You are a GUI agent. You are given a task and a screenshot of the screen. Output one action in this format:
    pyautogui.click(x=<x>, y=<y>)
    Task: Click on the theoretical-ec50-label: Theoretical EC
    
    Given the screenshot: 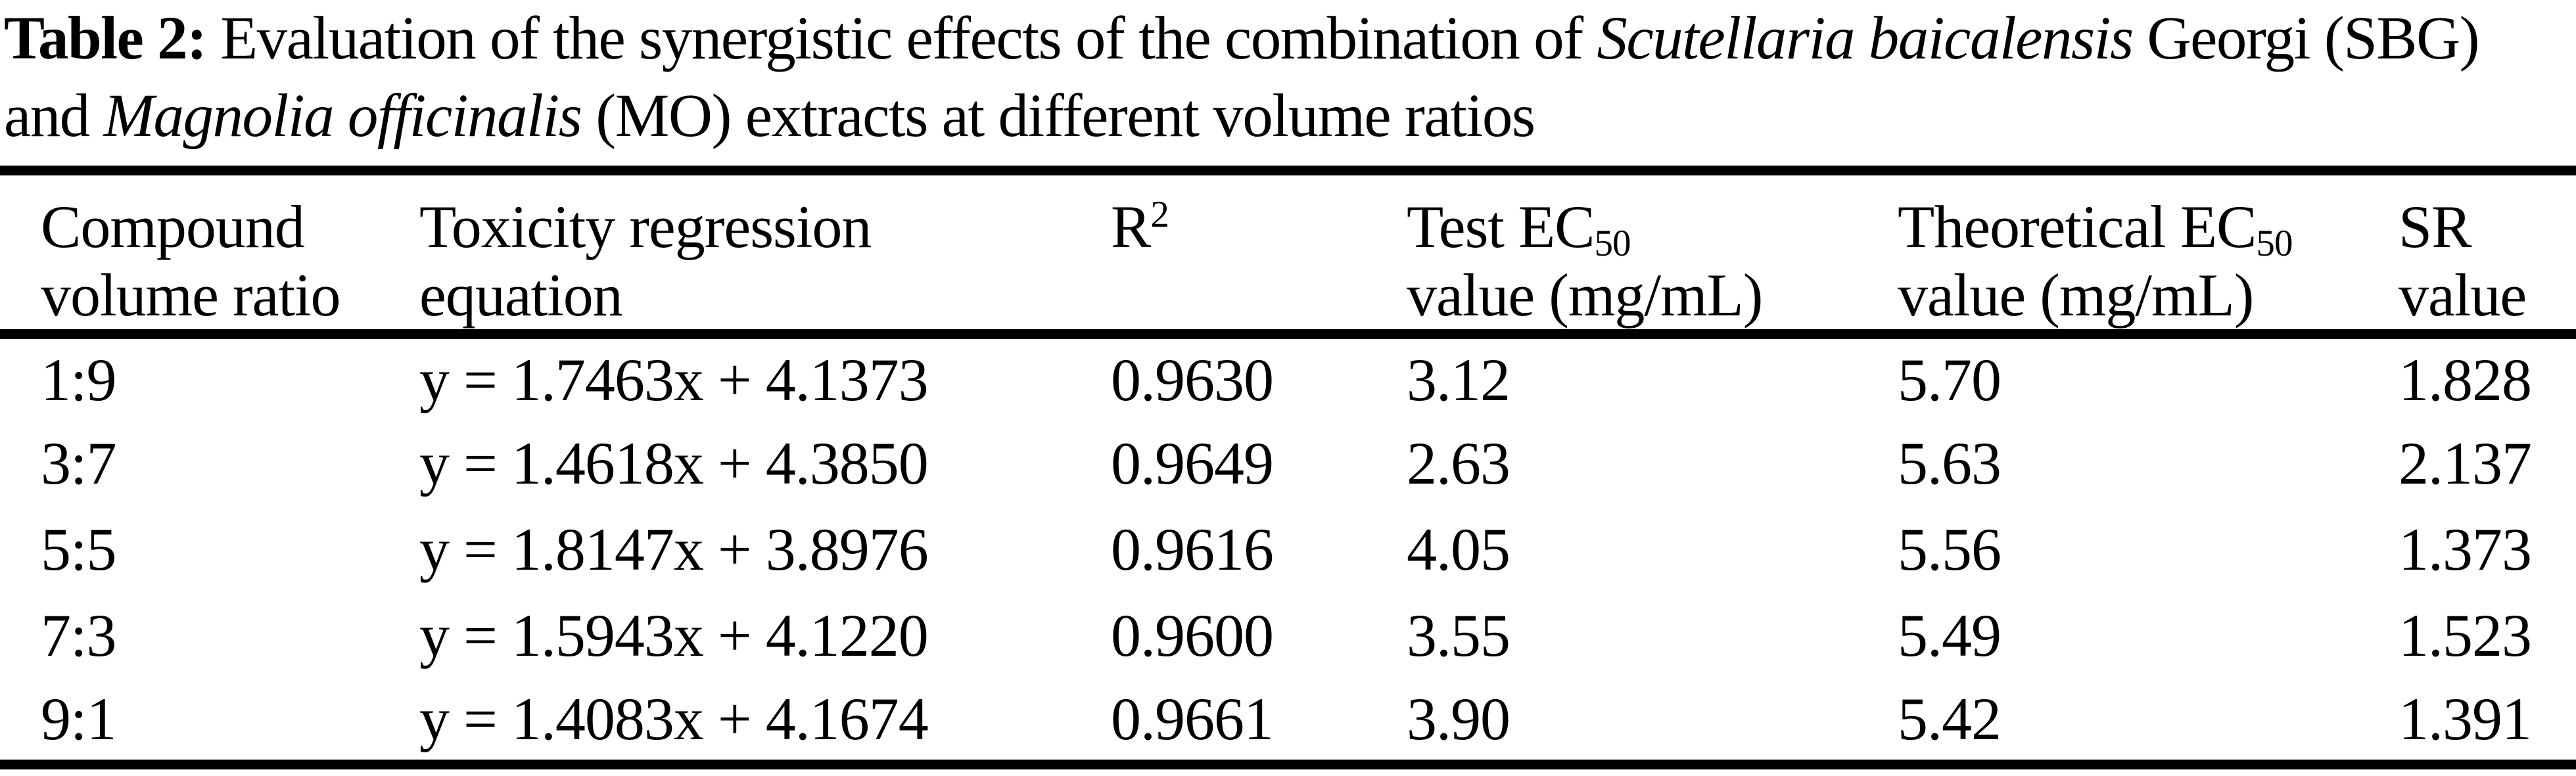 What is the action you would take?
    pyautogui.click(x=2077, y=226)
    